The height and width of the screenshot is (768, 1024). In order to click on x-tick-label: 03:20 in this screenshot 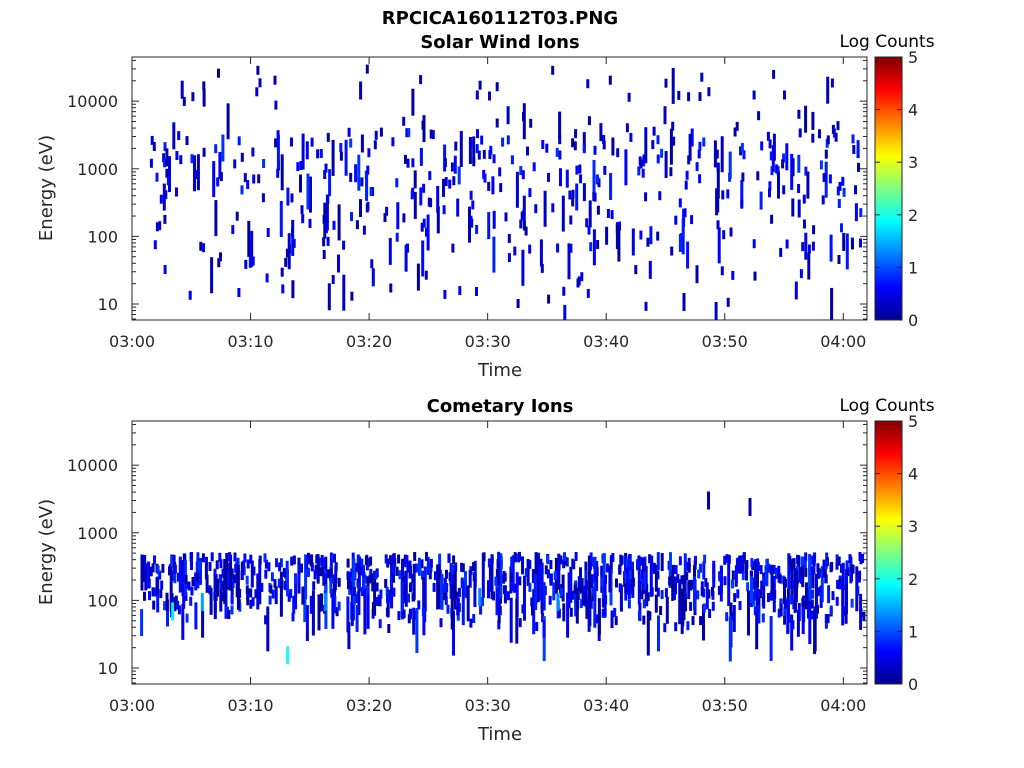, I will do `click(369, 341)`.